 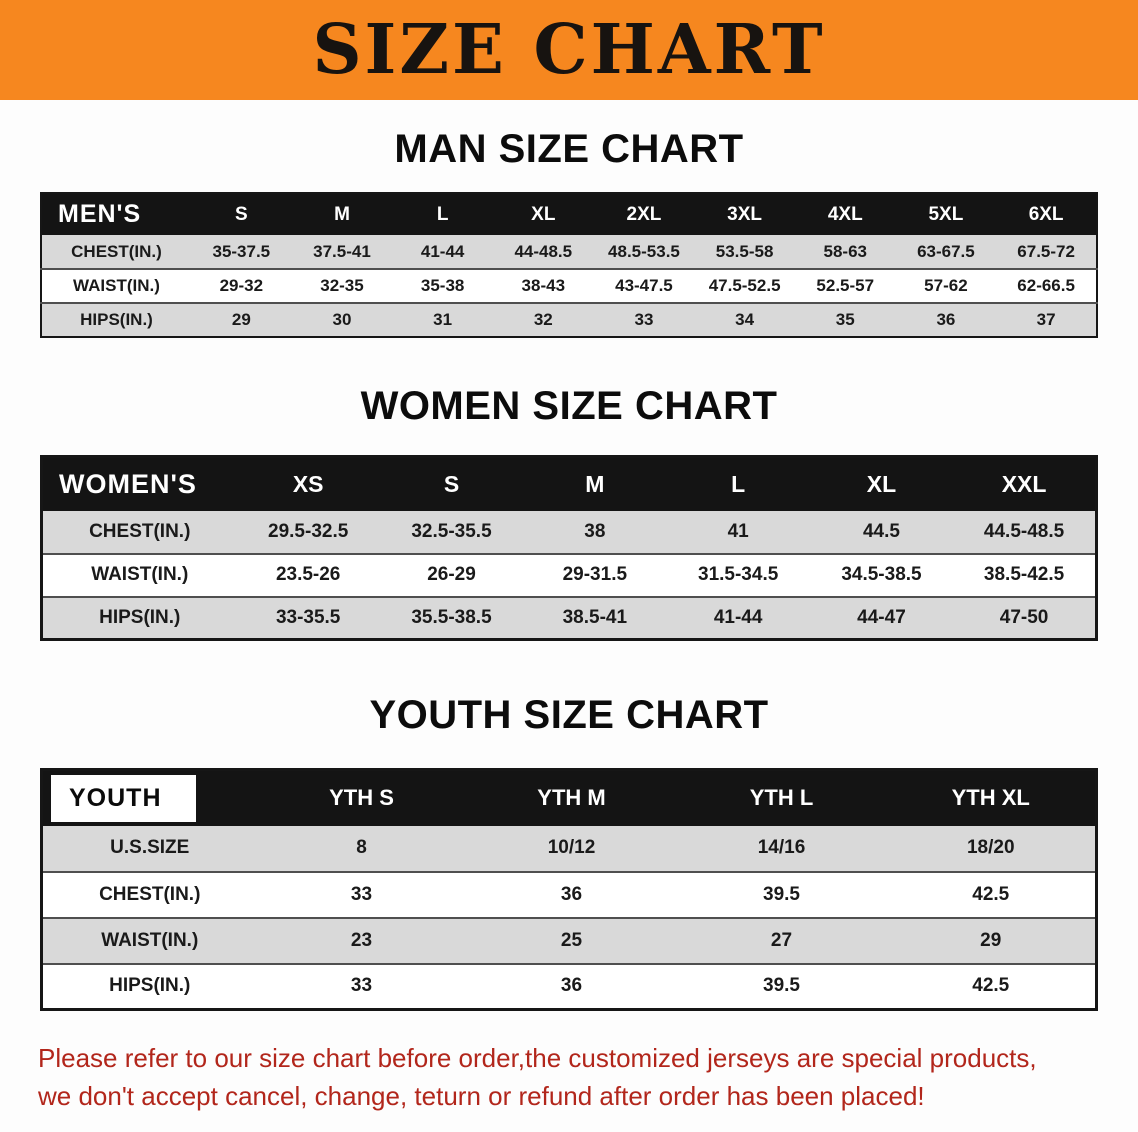 What do you see at coordinates (744, 286) in the screenshot?
I see `size-value-cell: 47.5-52.5` at bounding box center [744, 286].